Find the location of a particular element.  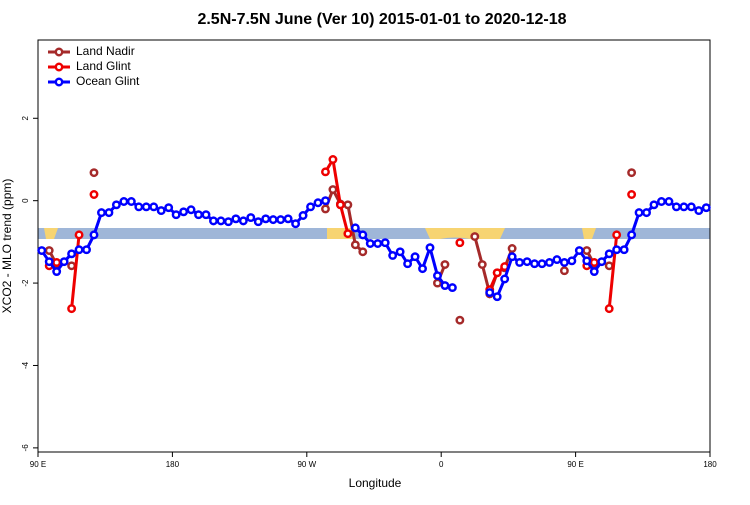

legend-label: Land Glint is located at coordinates (103, 66).